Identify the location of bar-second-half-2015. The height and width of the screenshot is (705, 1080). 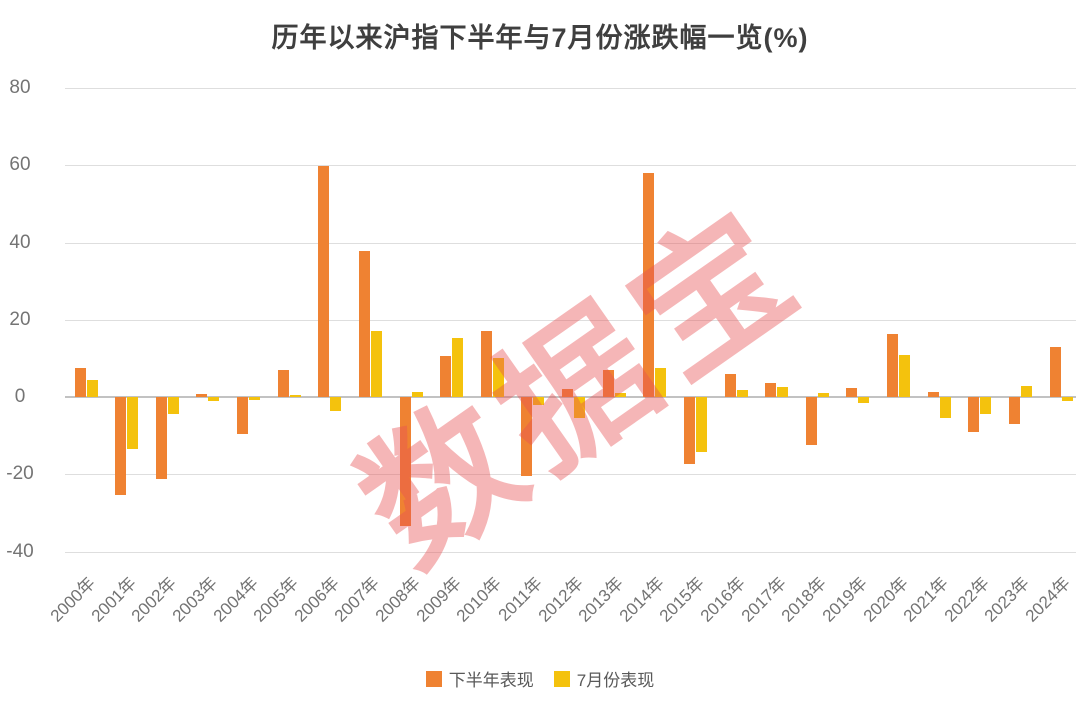
(689, 430).